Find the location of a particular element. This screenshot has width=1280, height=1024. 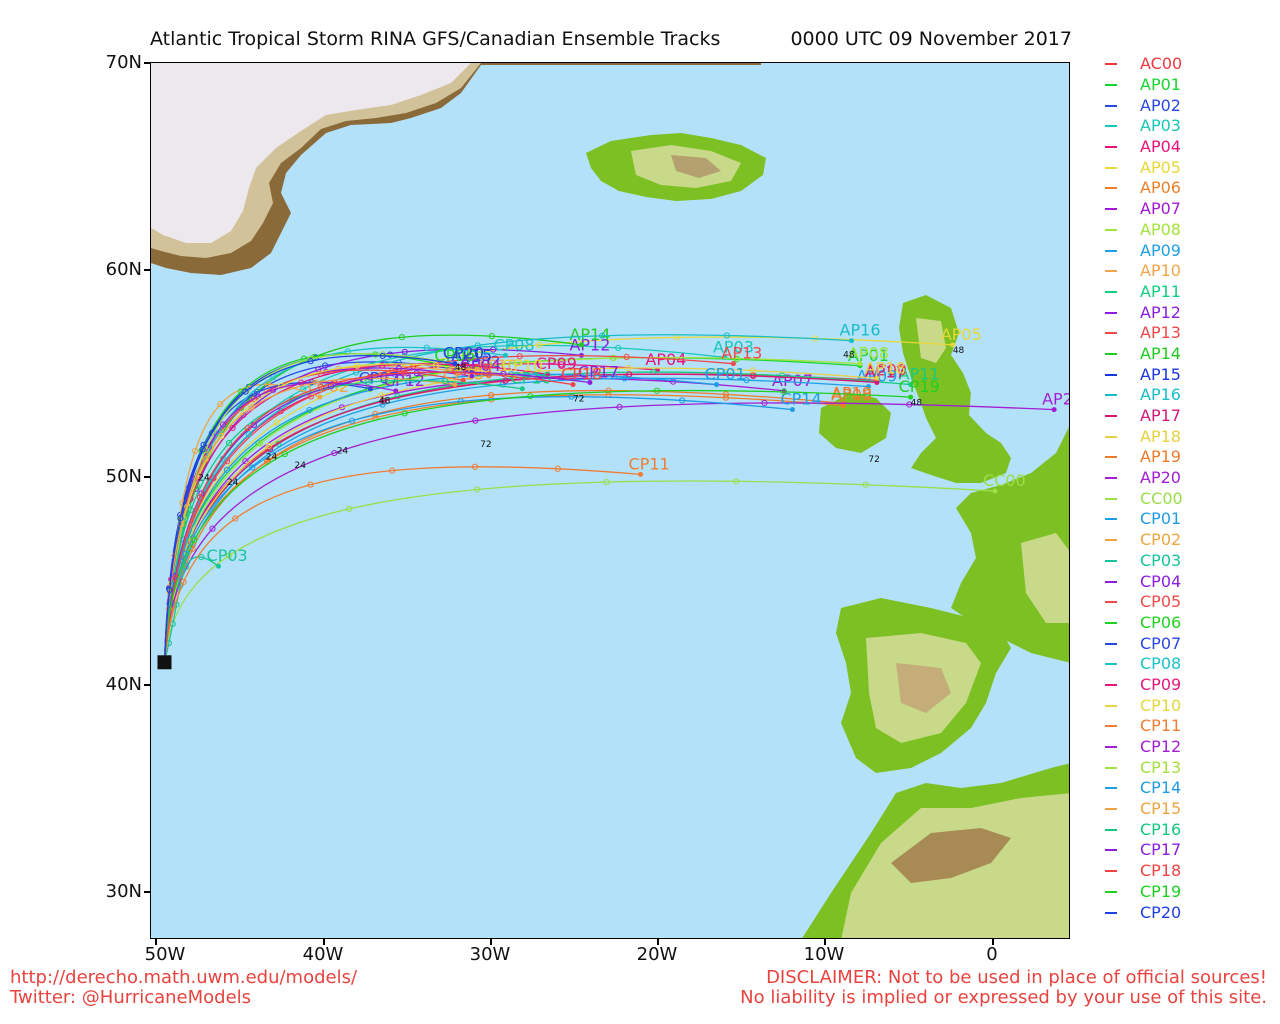

track-ap12 is located at coordinates (372, 505).